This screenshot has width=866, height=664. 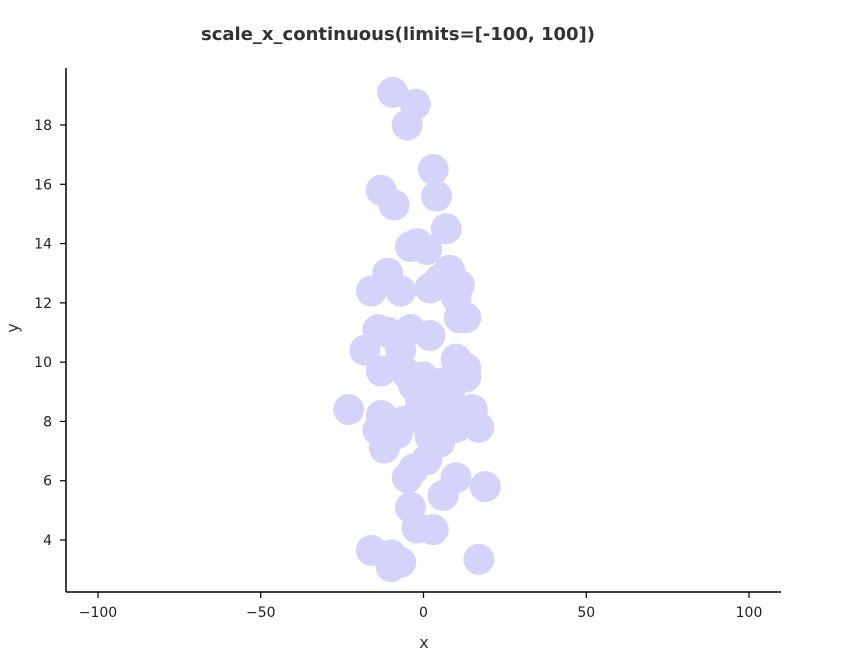 I want to click on y-tick-label: 18, so click(x=43, y=126).